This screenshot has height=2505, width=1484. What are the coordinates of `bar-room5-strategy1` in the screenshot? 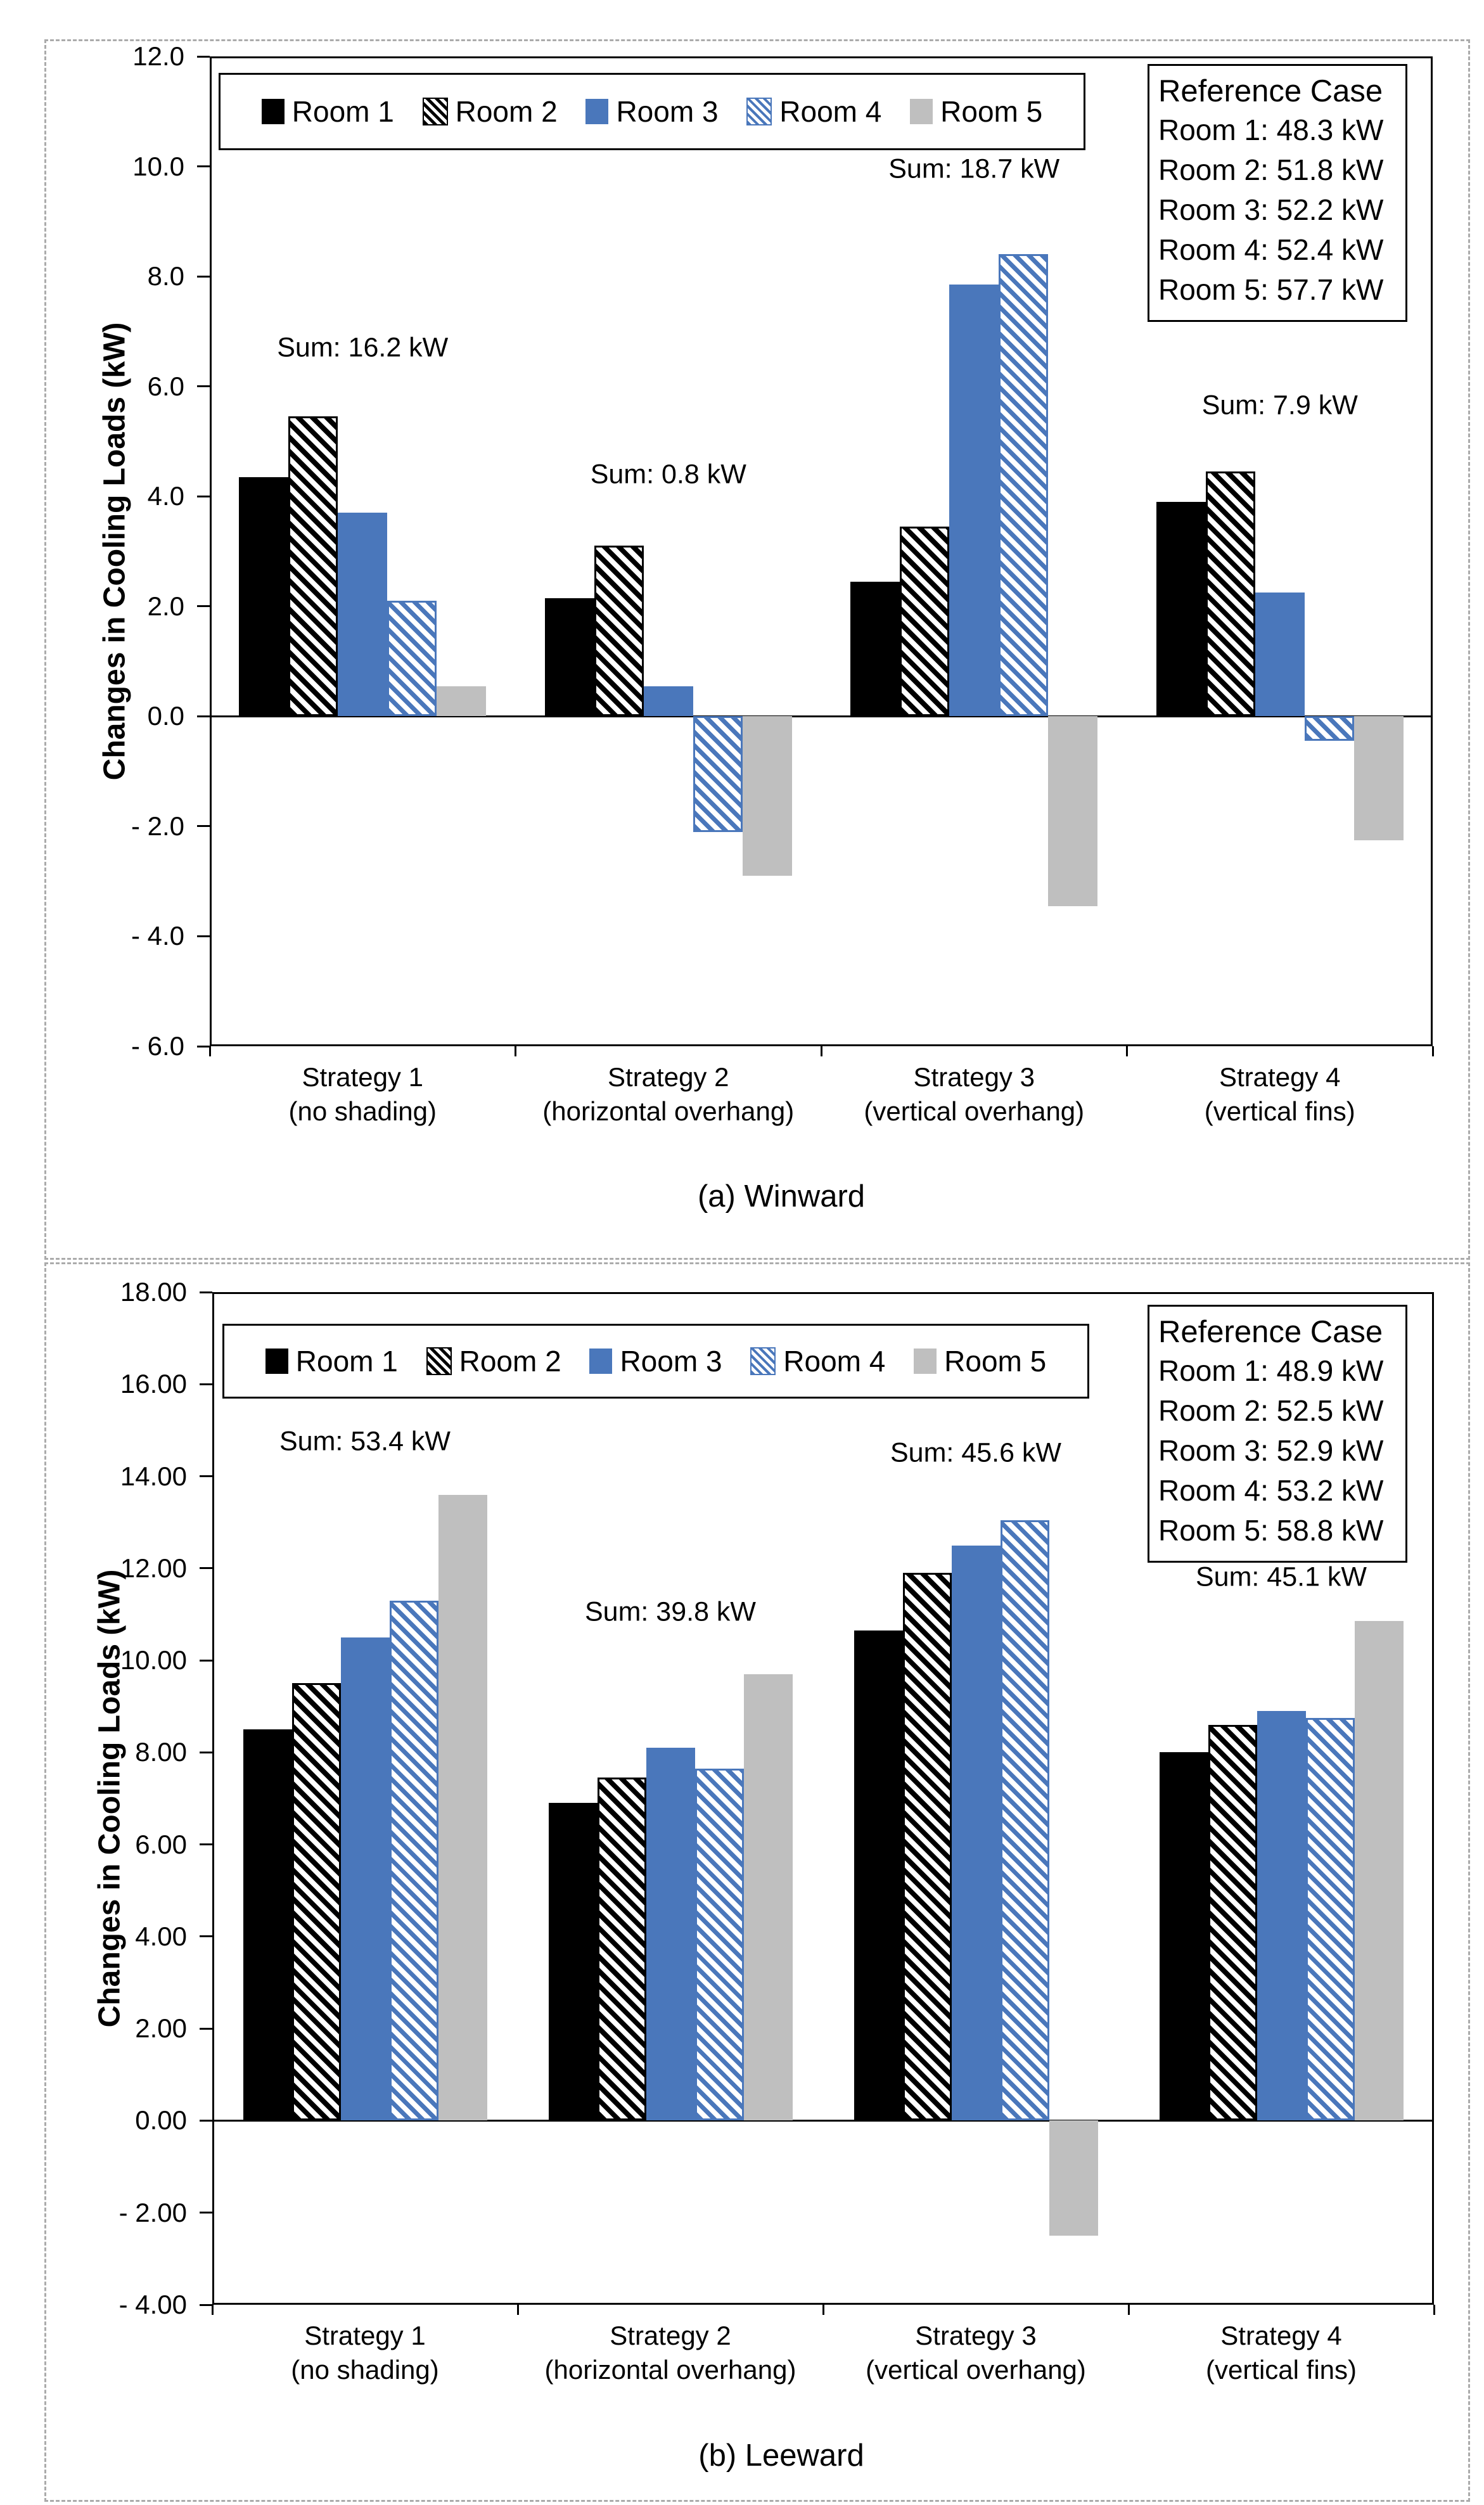 It's located at (462, 701).